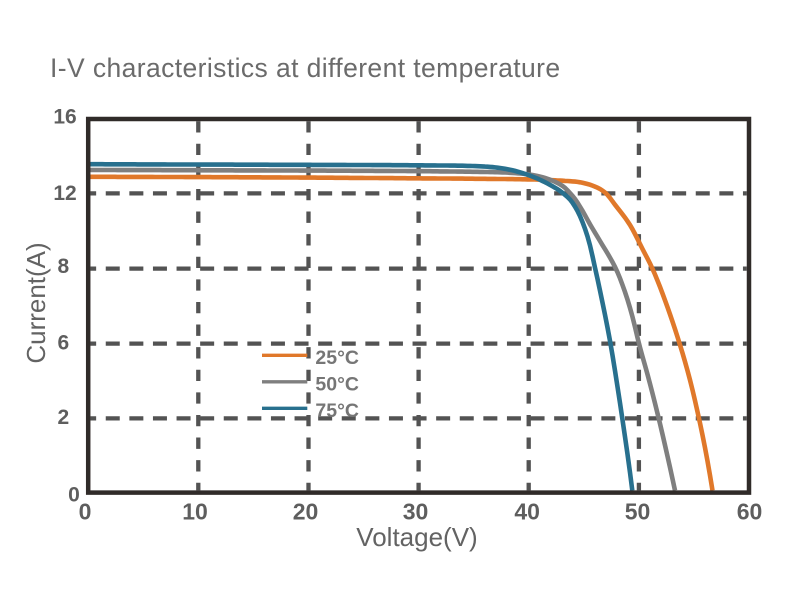 The height and width of the screenshot is (600, 800). Describe the element at coordinates (638, 511) in the screenshot. I see `svg-text: 50` at that location.